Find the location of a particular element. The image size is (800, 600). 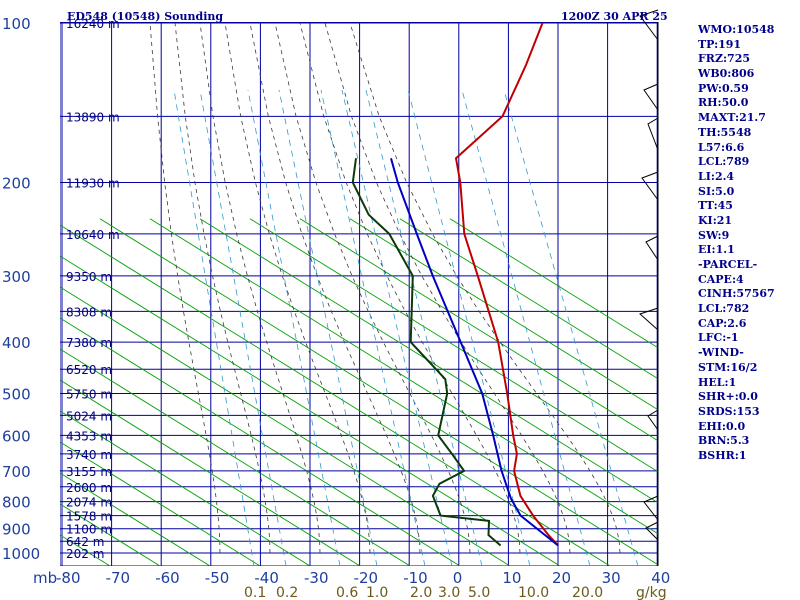

stability-index: BSHR:1 is located at coordinates (722, 455).